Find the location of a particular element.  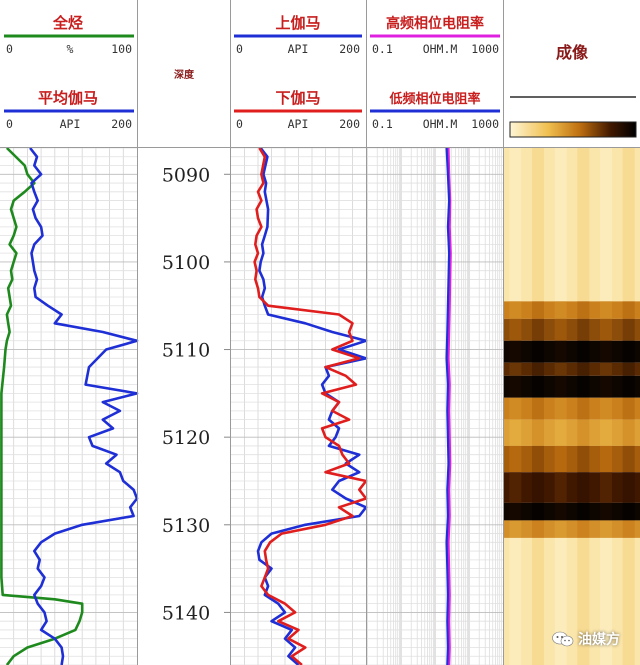

lf-resistivity-title: 低频相位电阻率 is located at coordinates (434, 99).